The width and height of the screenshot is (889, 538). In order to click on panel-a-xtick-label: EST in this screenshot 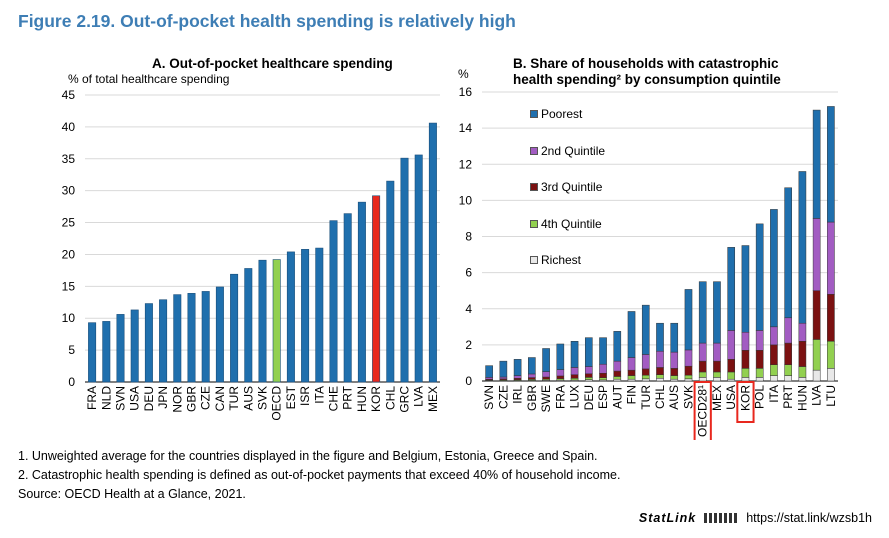, I will do `click(291, 397)`.